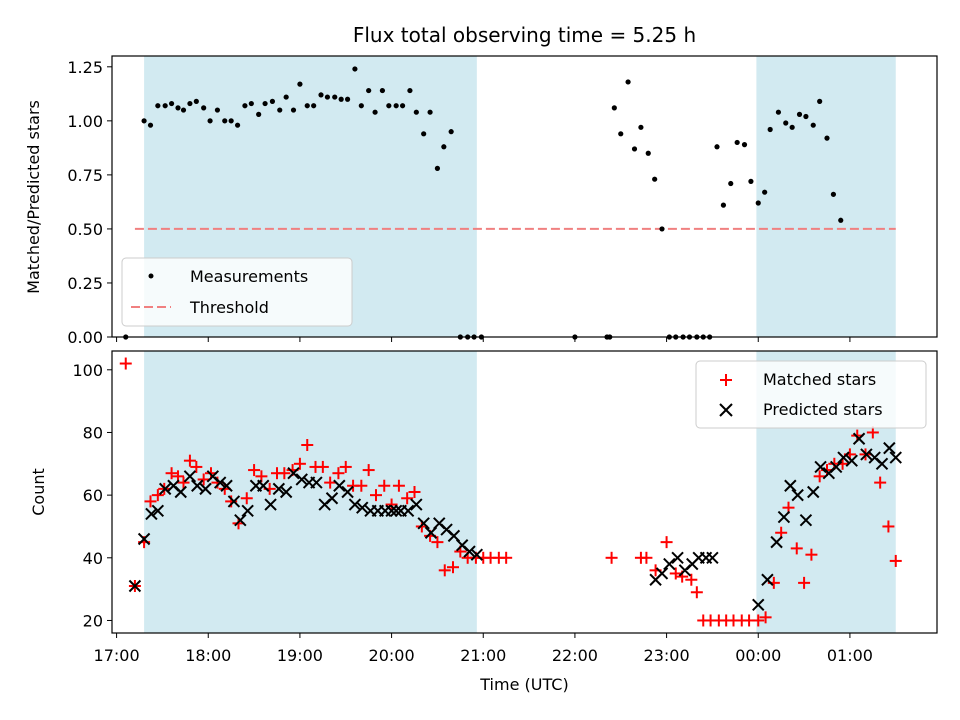  Describe the element at coordinates (93, 432) in the screenshot. I see `bottom-y-tick-label: 80` at that location.